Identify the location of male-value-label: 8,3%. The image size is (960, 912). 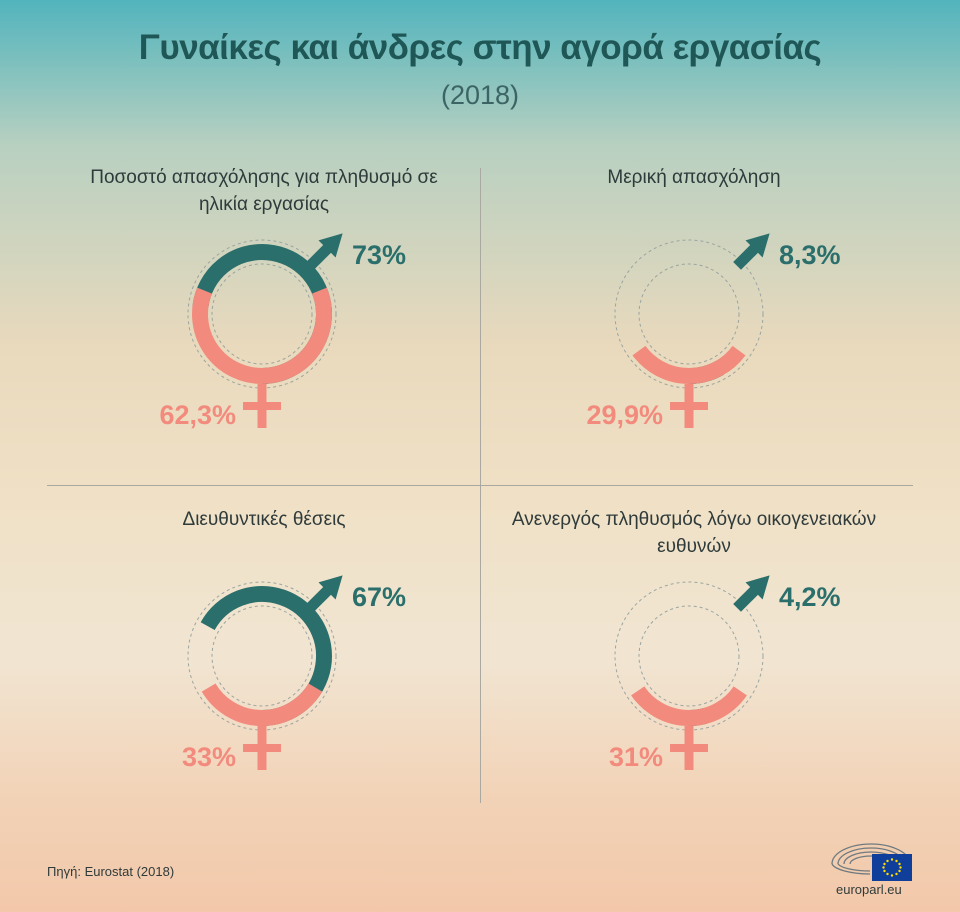
(810, 255).